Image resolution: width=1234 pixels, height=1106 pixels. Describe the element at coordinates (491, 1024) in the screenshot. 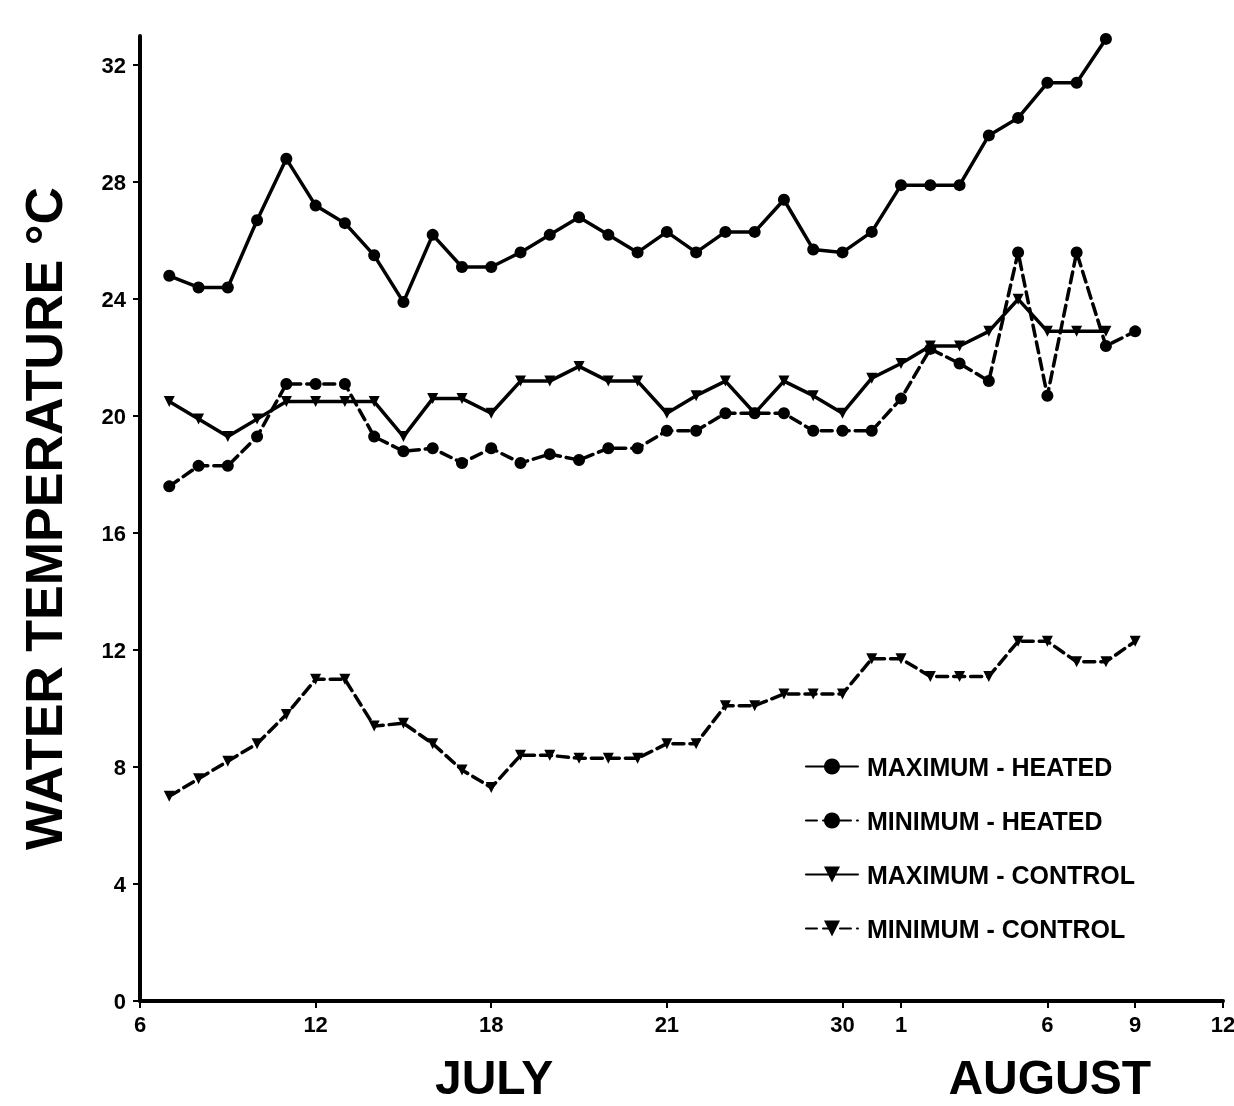

I see `x-tick-label: 18` at that location.